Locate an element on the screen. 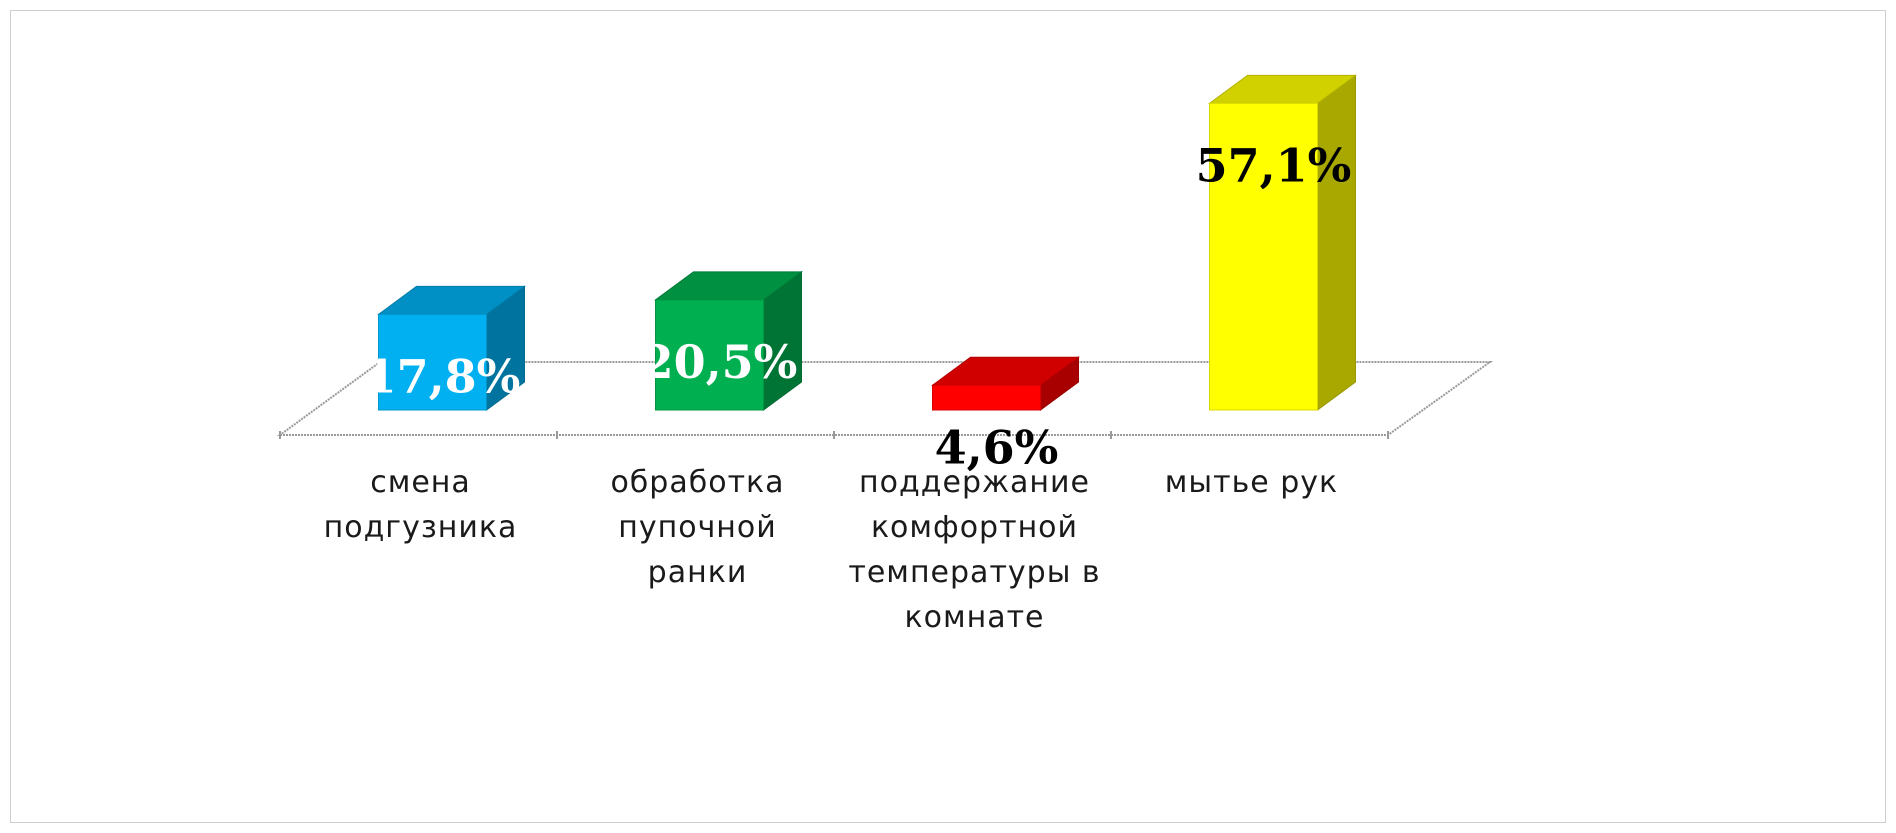 This screenshot has width=1896, height=833. bar-4: 57,1% is located at coordinates (1277, 242).